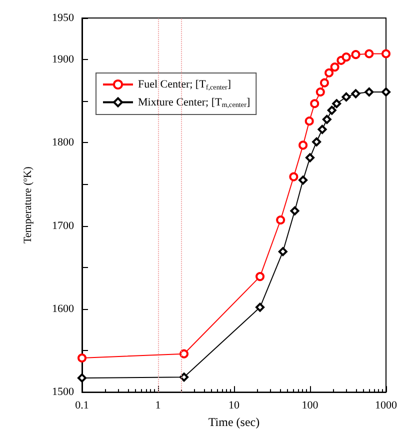  Describe the element at coordinates (234, 406) in the screenshot. I see `x-tick-label: 10` at that location.